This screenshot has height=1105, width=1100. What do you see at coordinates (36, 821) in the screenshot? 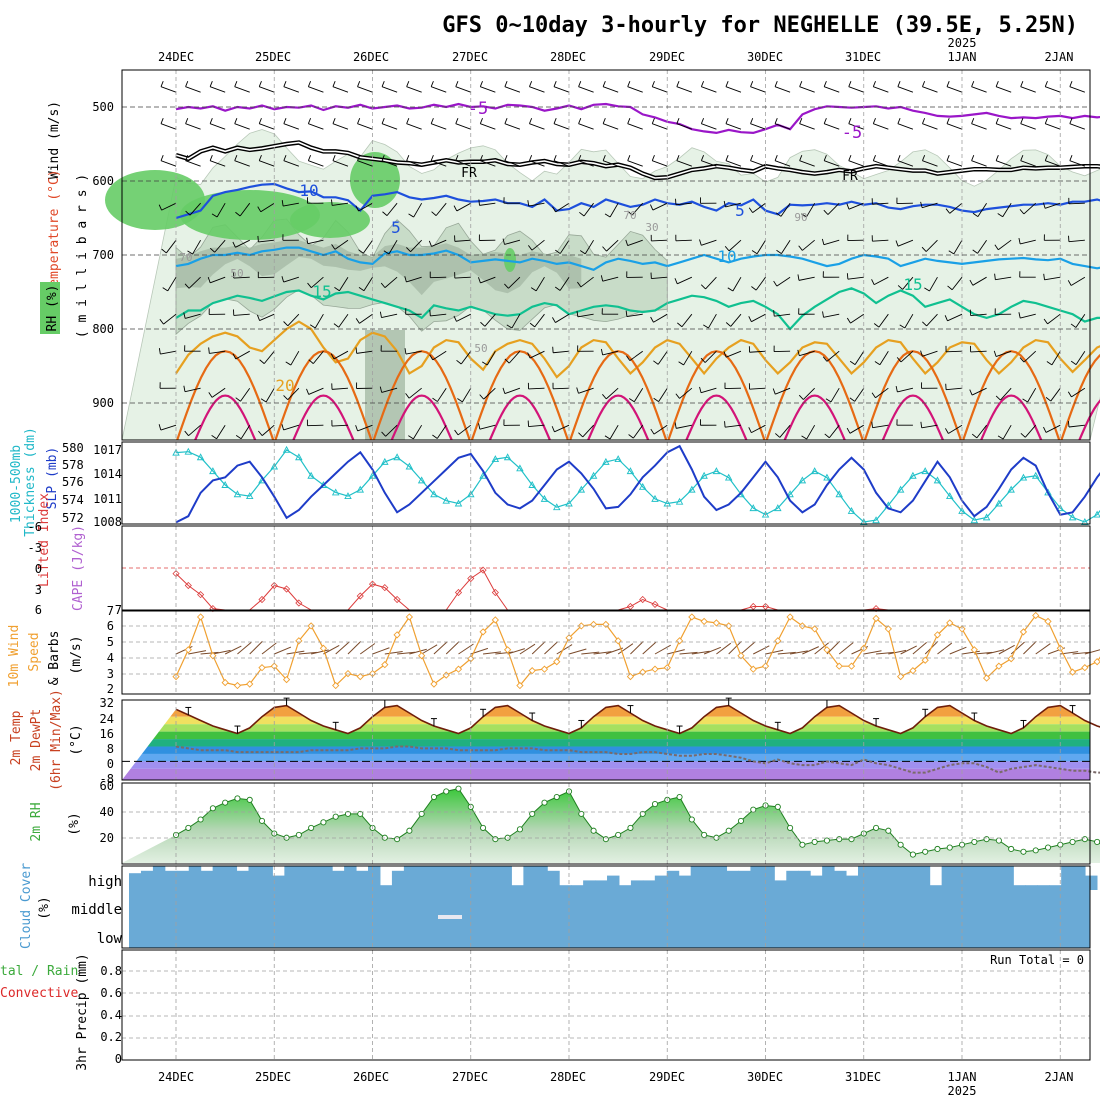
I see `label-rh2m: 2m RH` at bounding box center [36, 821].